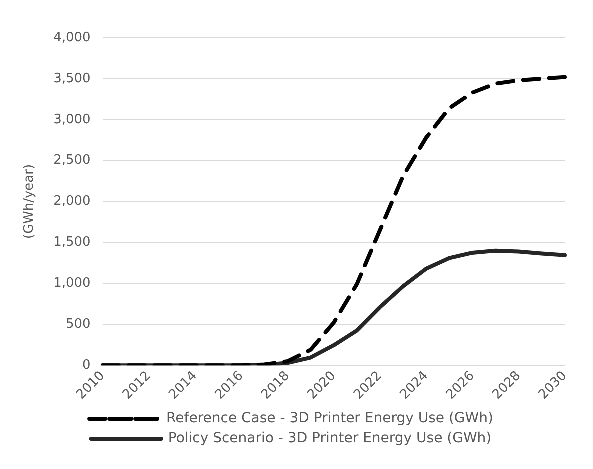  What do you see at coordinates (330, 418) in the screenshot?
I see `legend-label: Reference Case - 3D Printer Energy Use (GWh)` at bounding box center [330, 418].